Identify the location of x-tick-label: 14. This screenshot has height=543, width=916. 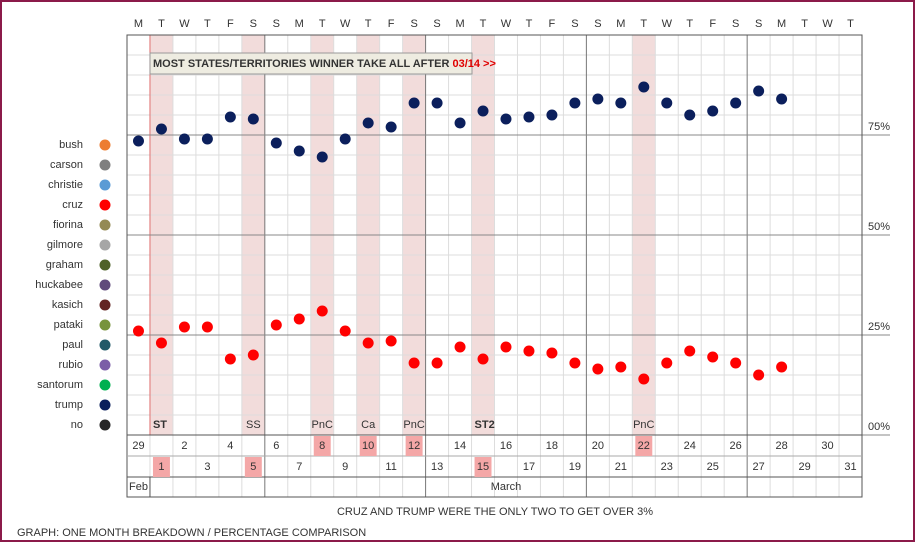
(460, 446).